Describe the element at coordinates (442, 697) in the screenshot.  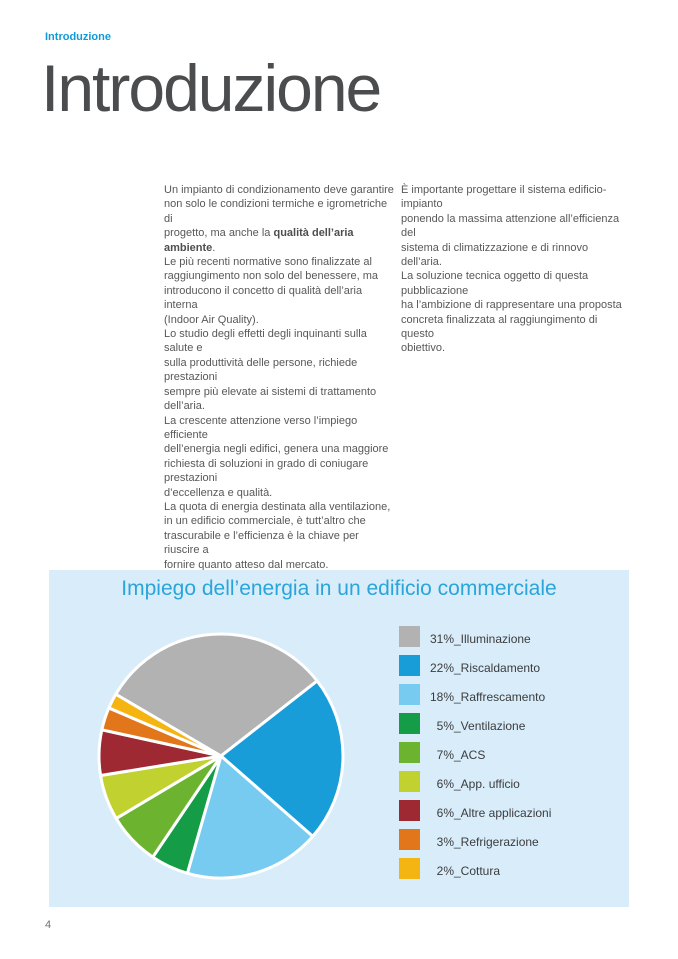
I see `legend-percentage: 18%` at that location.